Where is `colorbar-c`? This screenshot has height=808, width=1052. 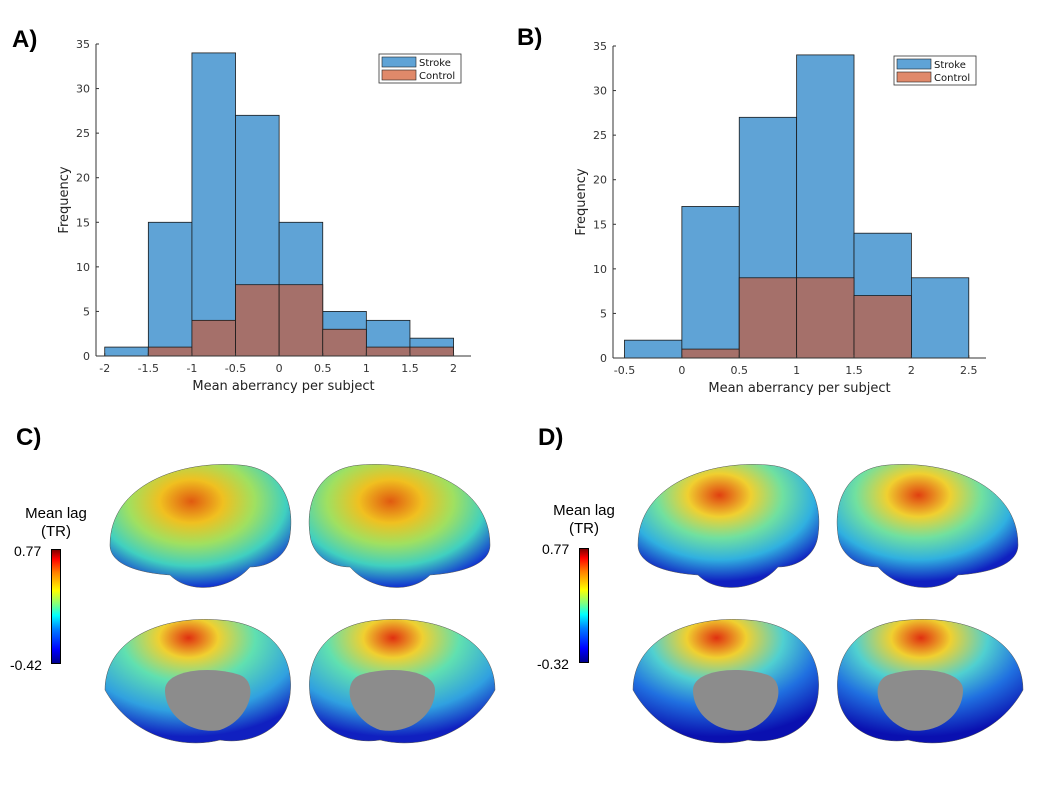 colorbar-c is located at coordinates (56, 606).